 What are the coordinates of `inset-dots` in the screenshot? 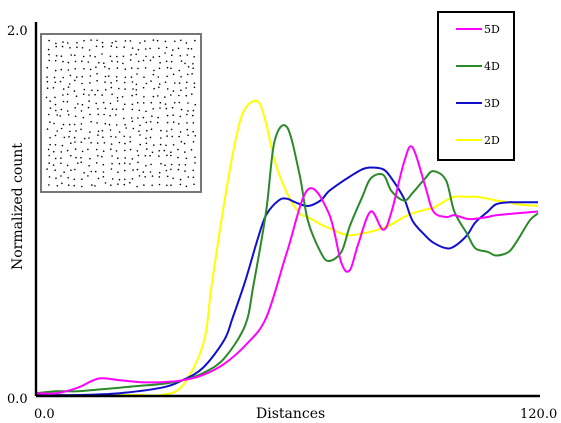 It's located at (121, 113).